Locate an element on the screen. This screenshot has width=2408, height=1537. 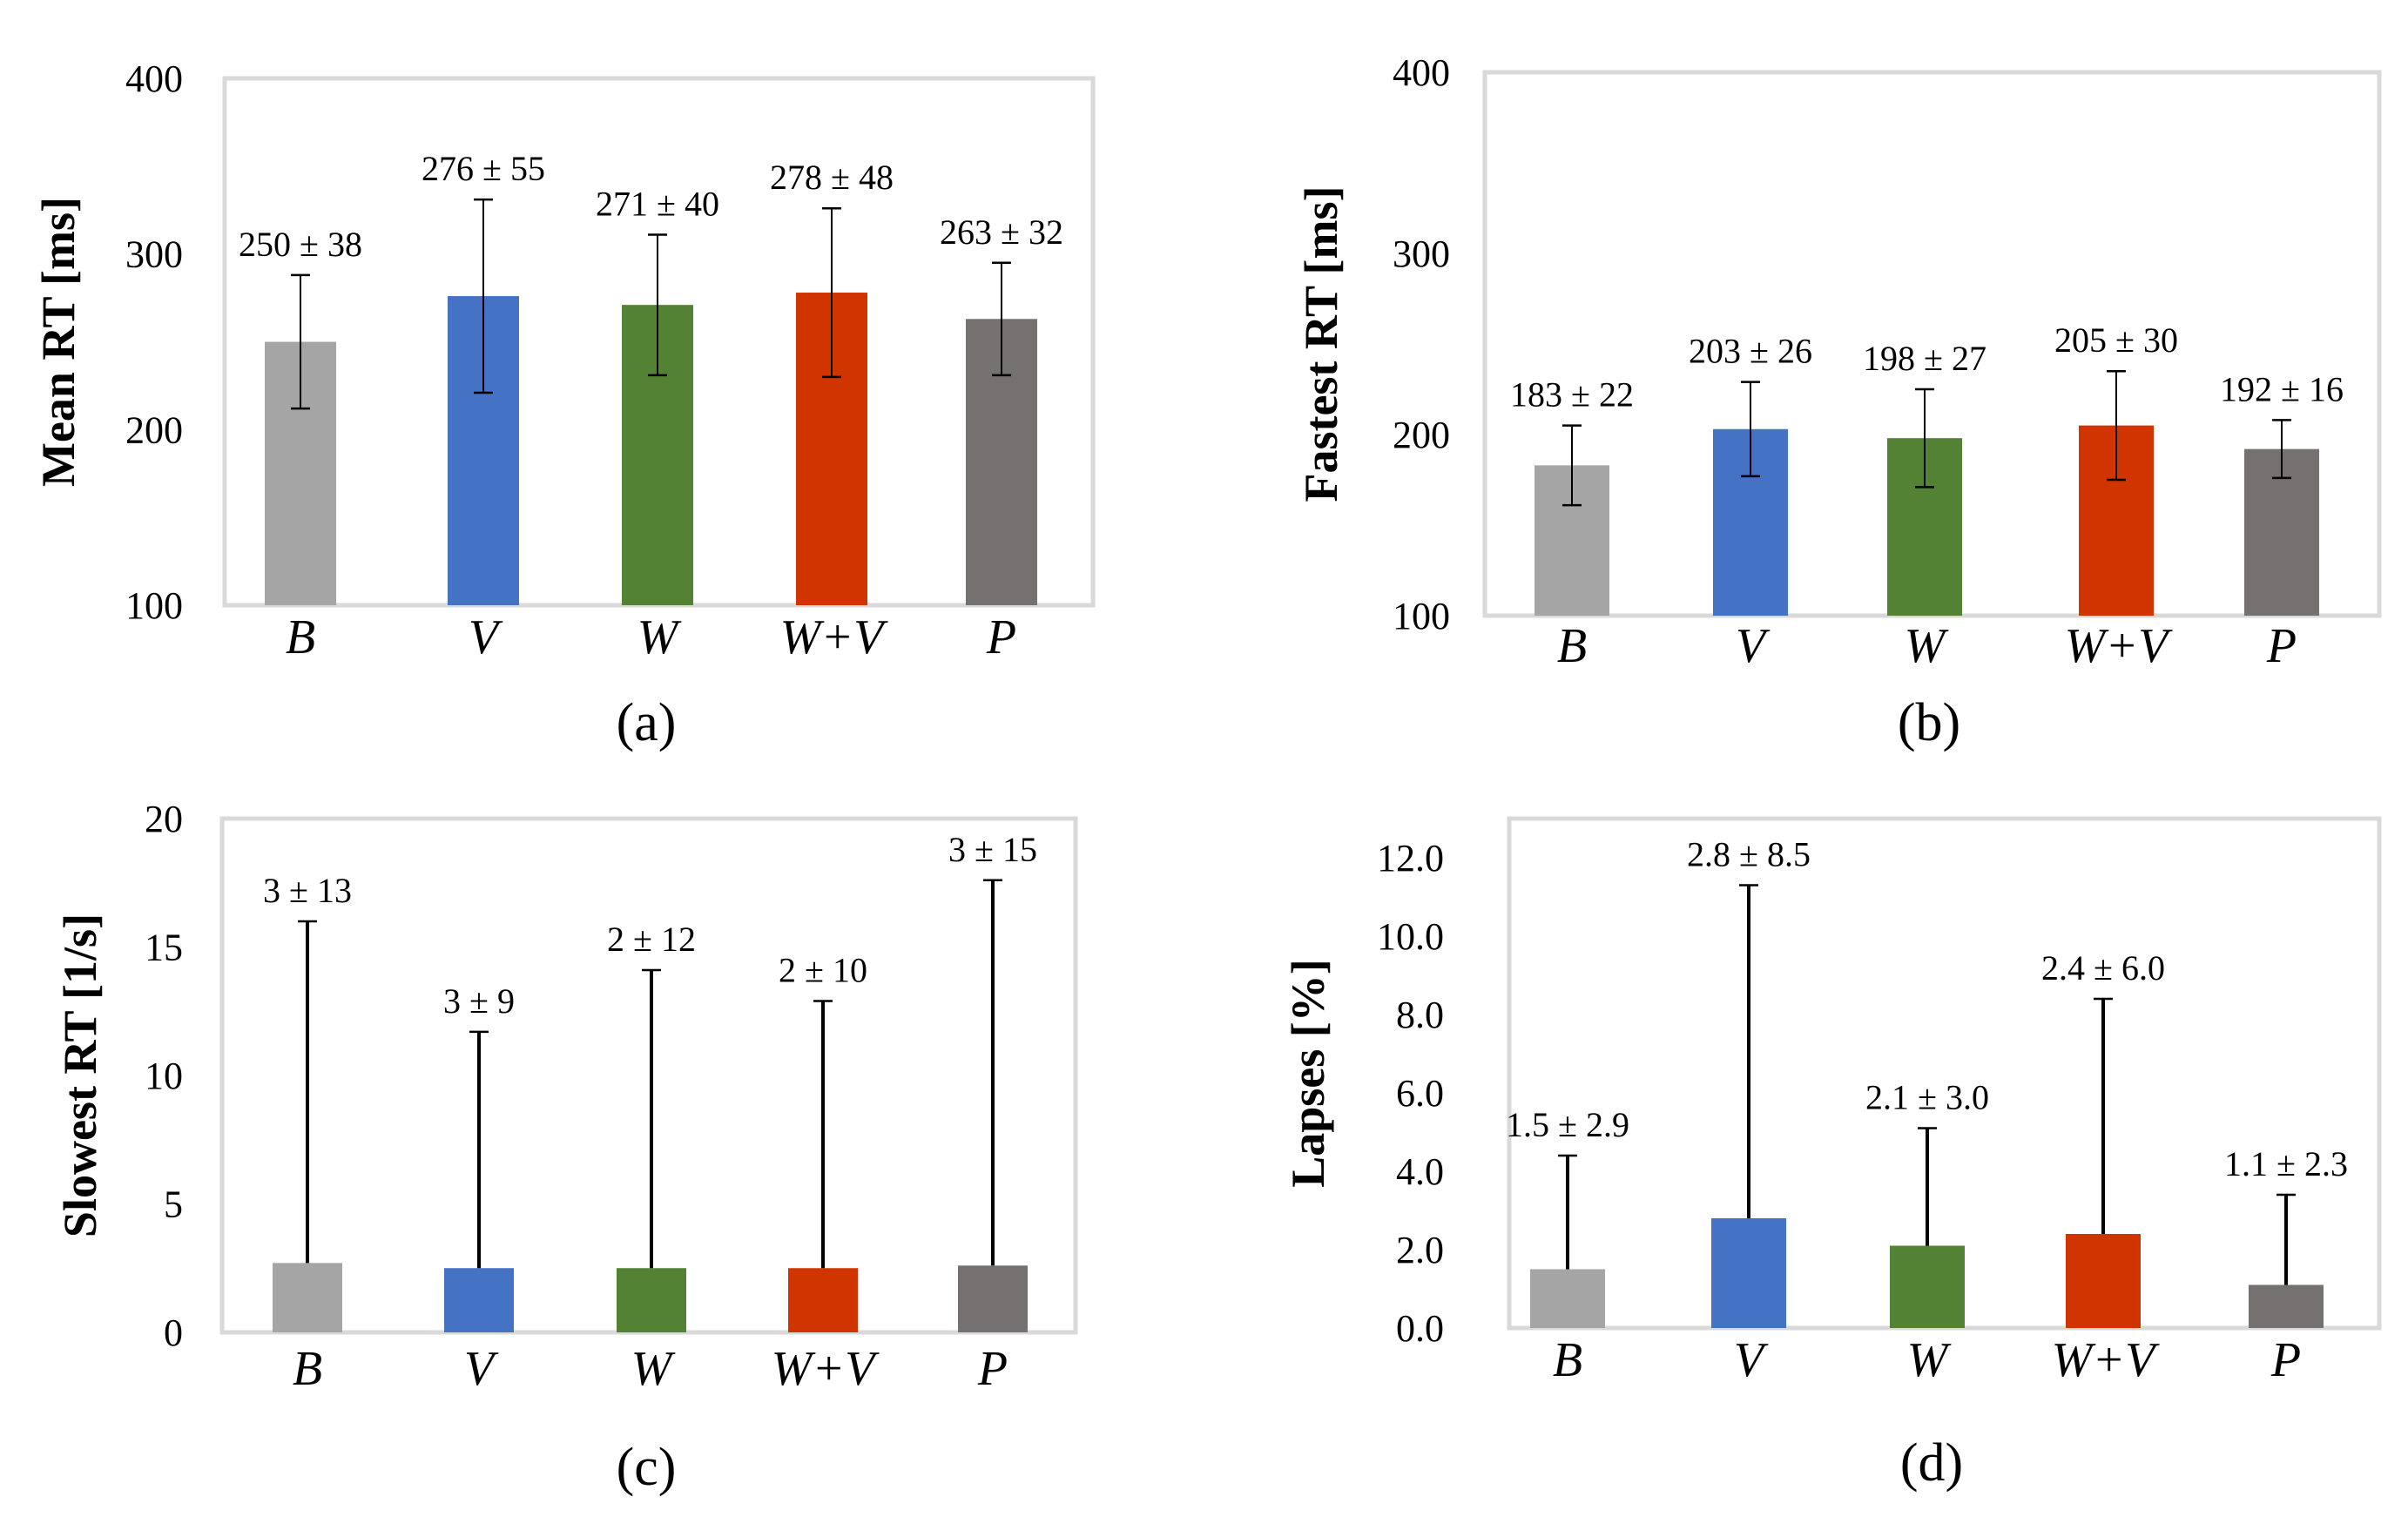
data-label: 1.1 ± 2.3 is located at coordinates (2286, 1163).